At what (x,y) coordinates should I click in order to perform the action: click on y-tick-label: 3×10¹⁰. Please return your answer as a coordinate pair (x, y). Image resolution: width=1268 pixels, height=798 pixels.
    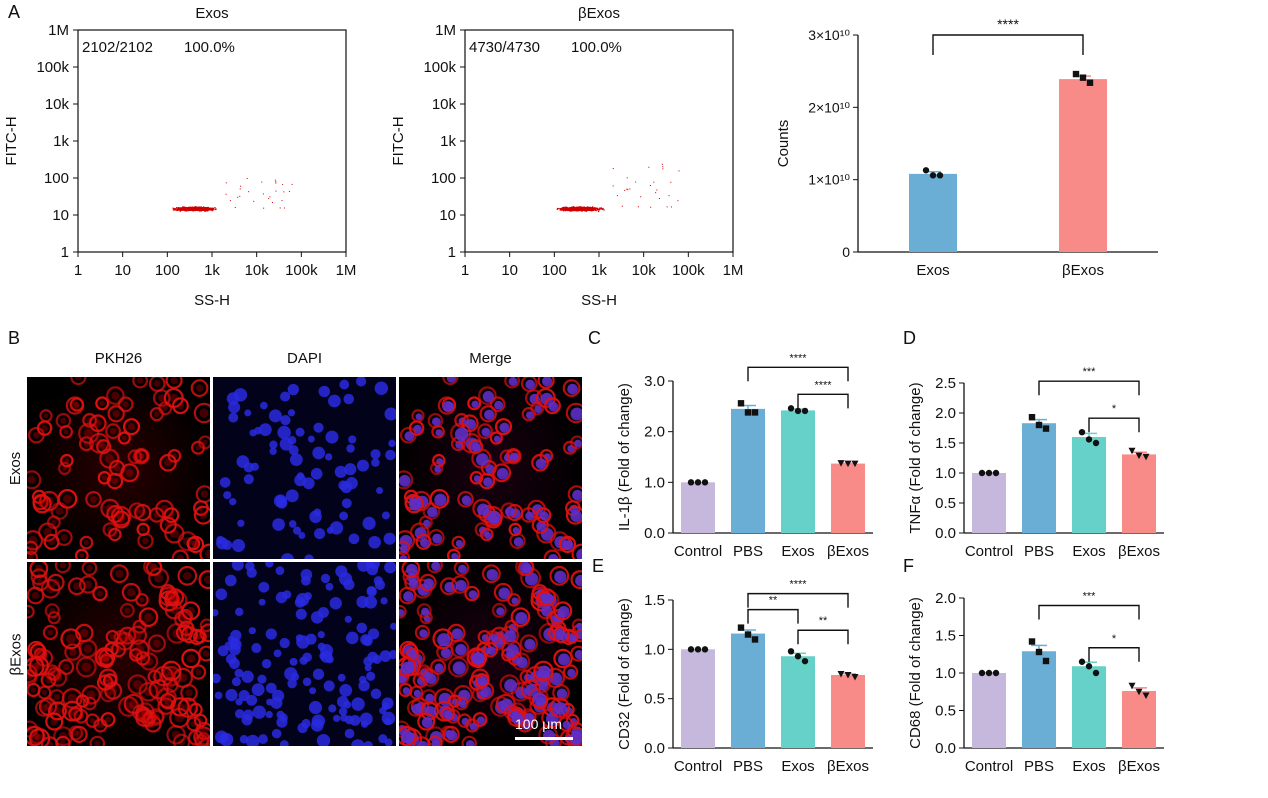
    Looking at the image, I should click on (829, 35).